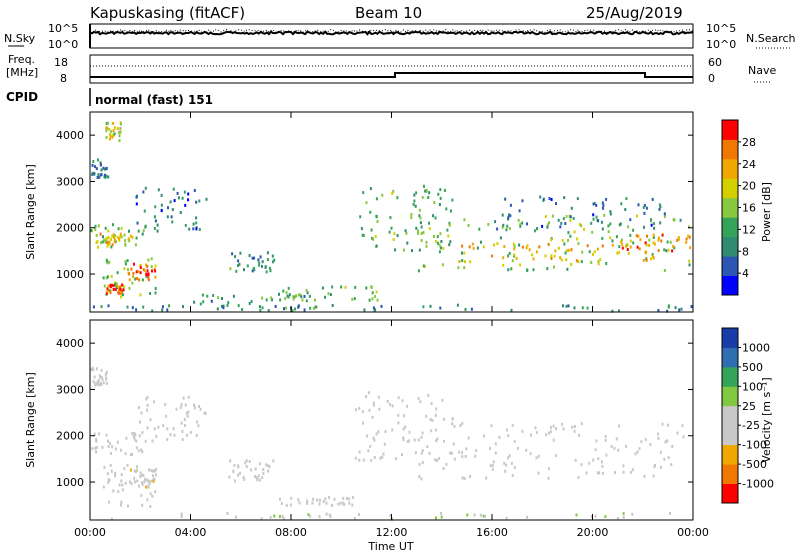  I want to click on colorbar-tick-label: 28, so click(749, 142).